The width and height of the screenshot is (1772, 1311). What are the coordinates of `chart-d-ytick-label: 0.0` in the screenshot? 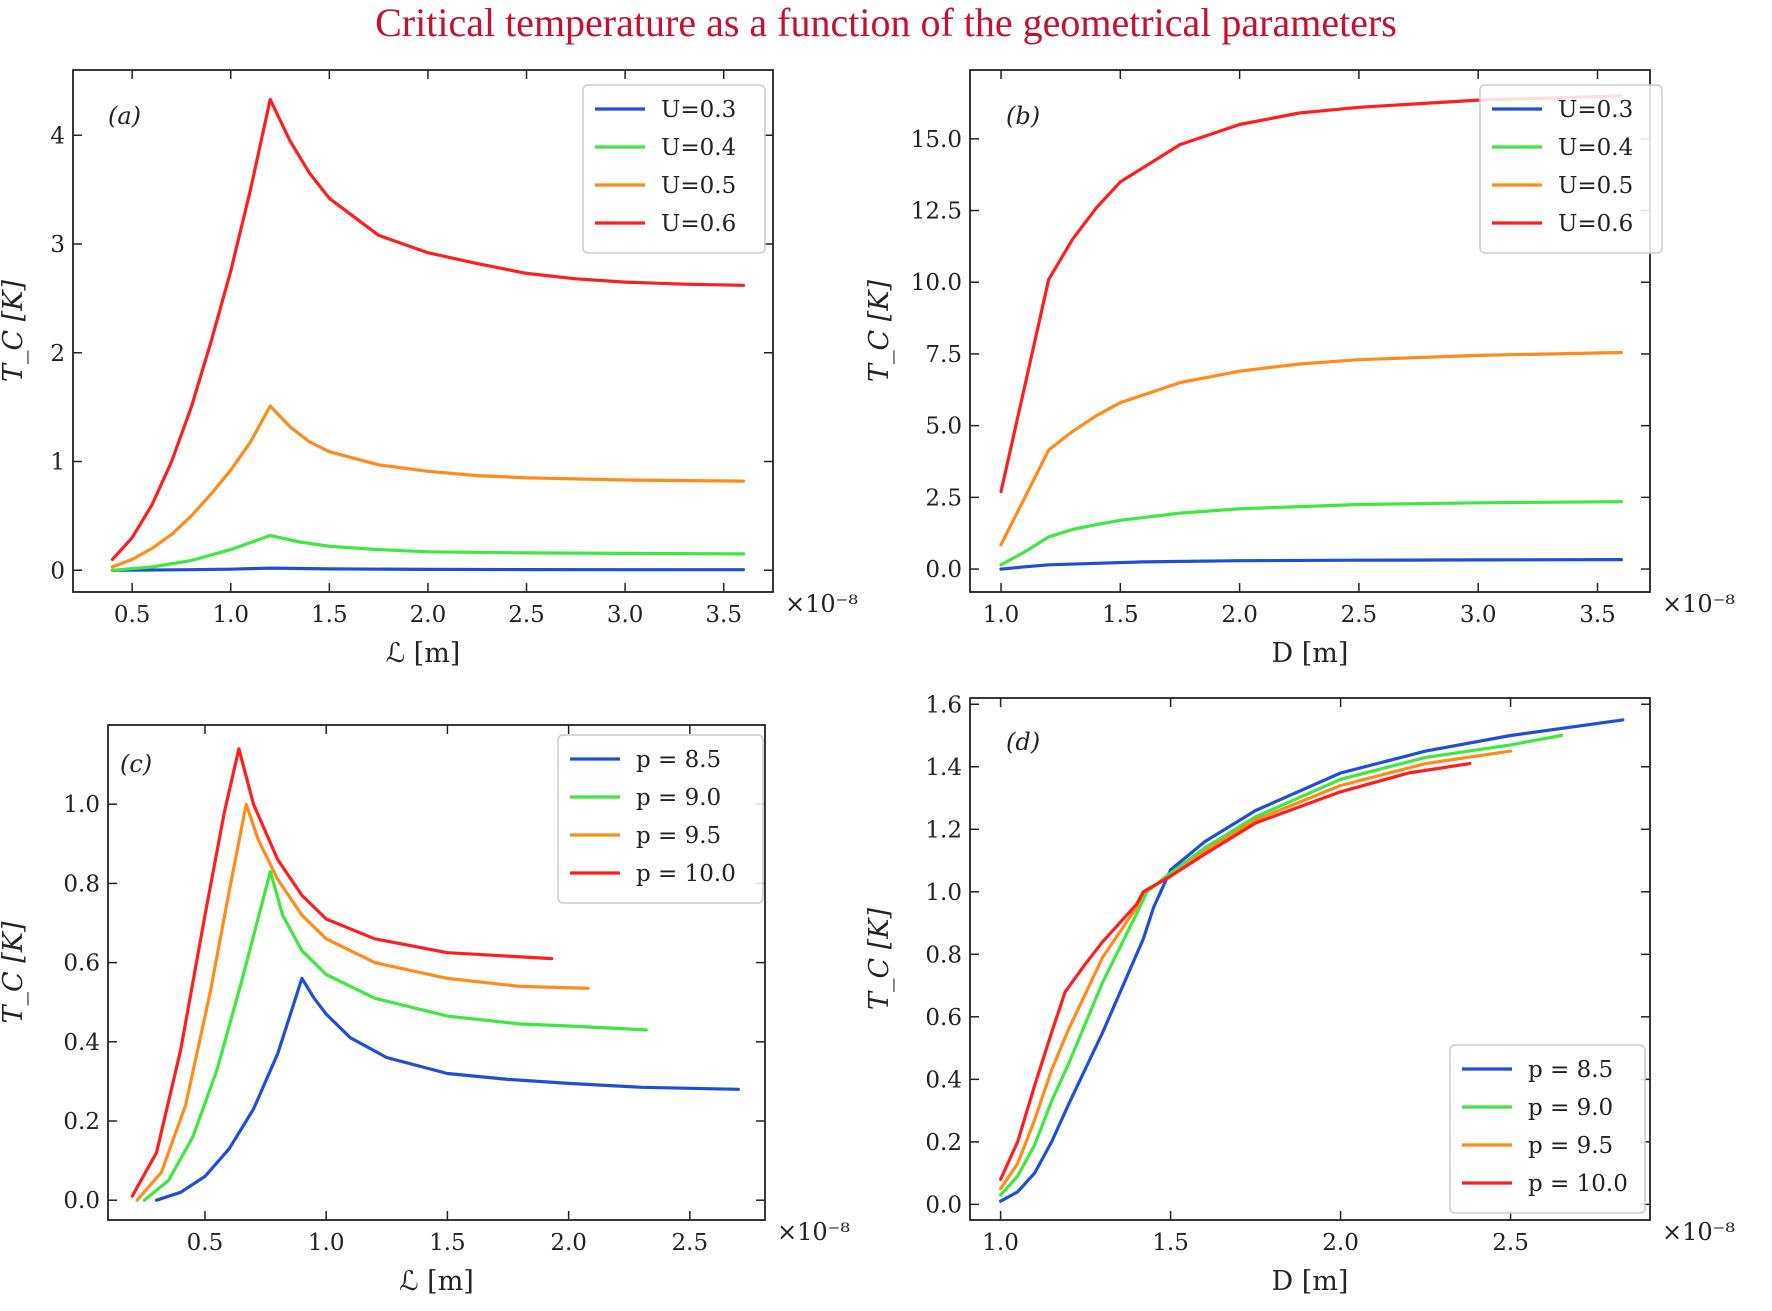 It's located at (943, 1205).